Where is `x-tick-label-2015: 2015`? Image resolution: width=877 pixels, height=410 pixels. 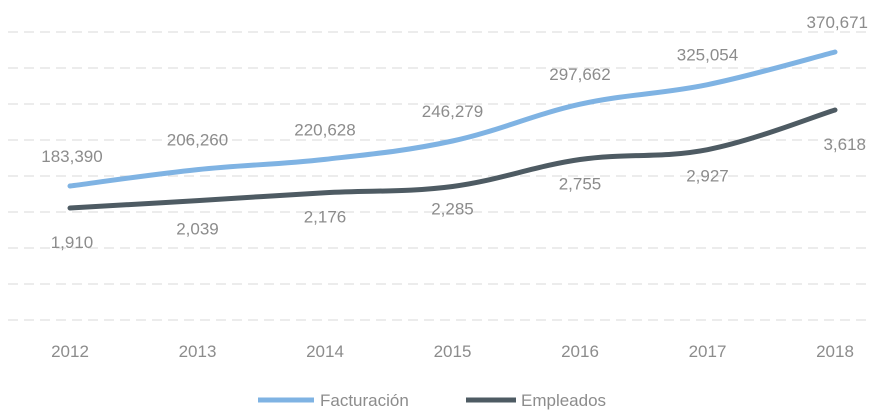 x-tick-label-2015: 2015 is located at coordinates (453, 351).